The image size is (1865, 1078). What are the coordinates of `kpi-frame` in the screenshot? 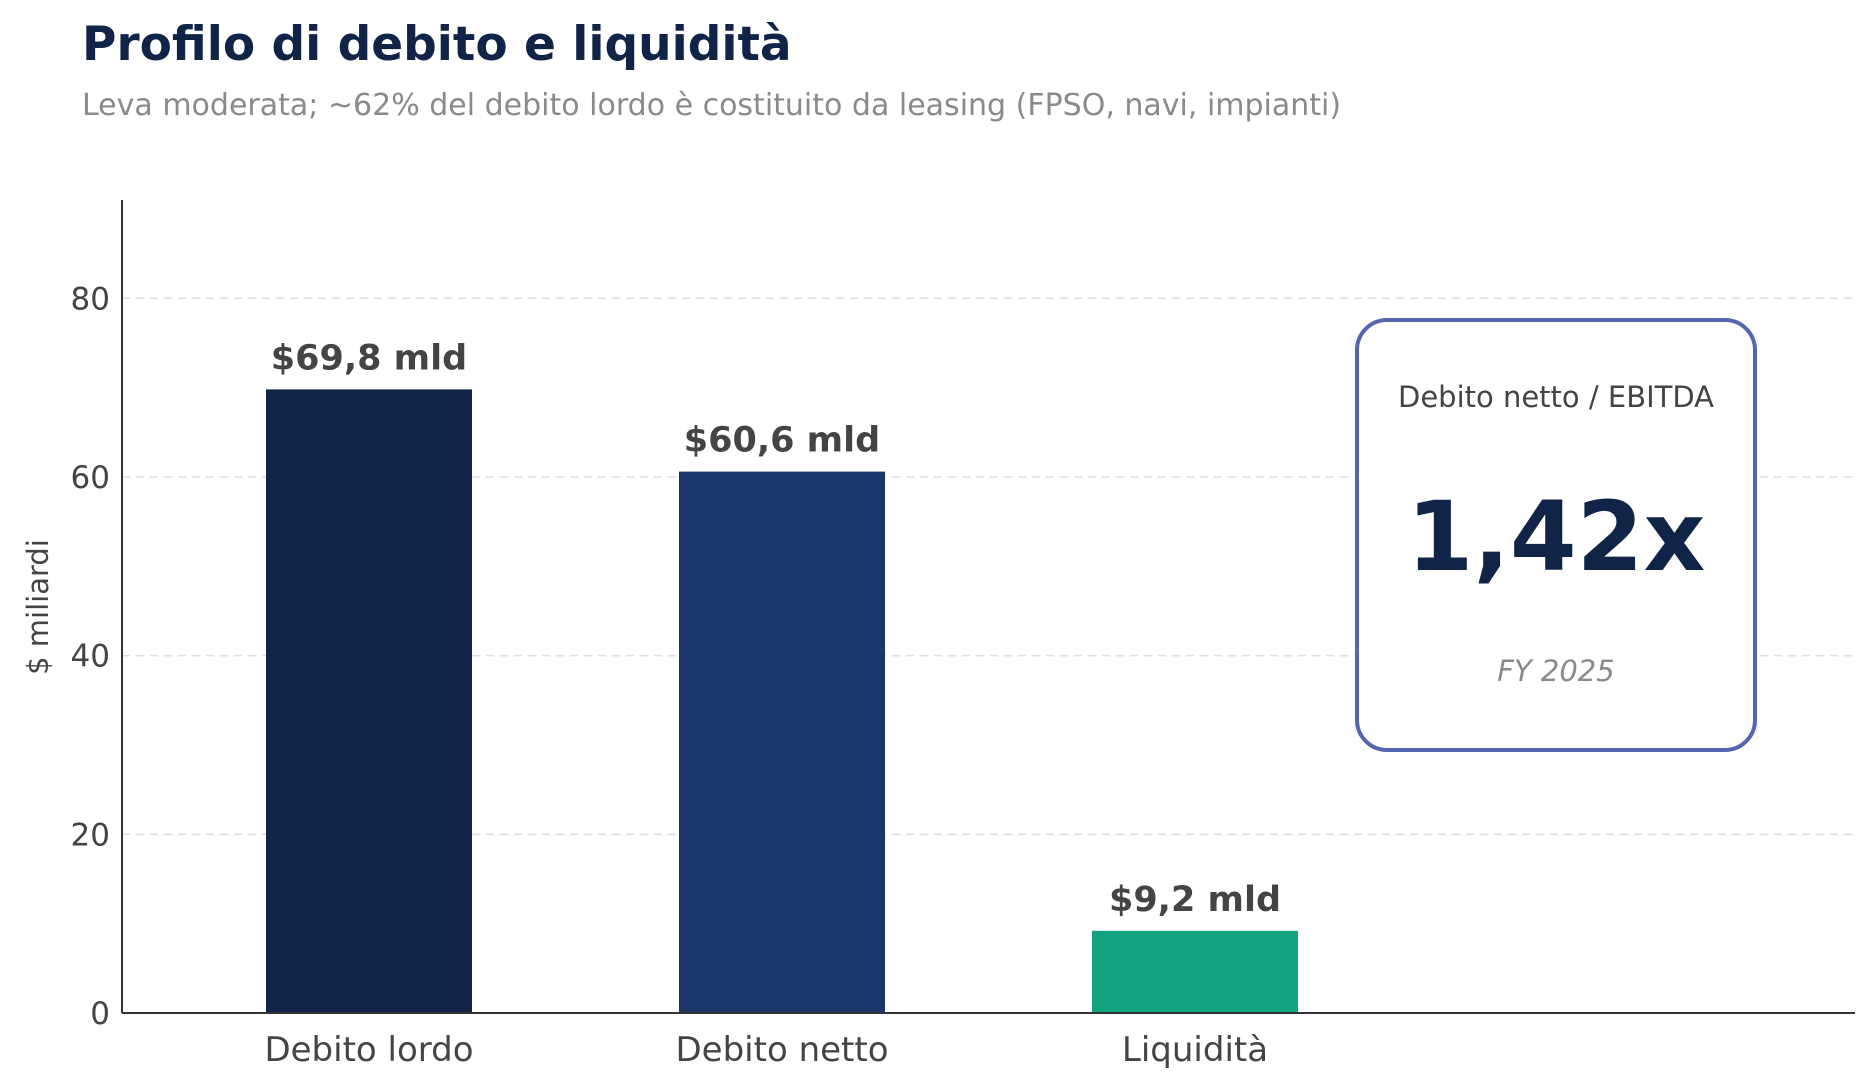 It's located at (1556, 535).